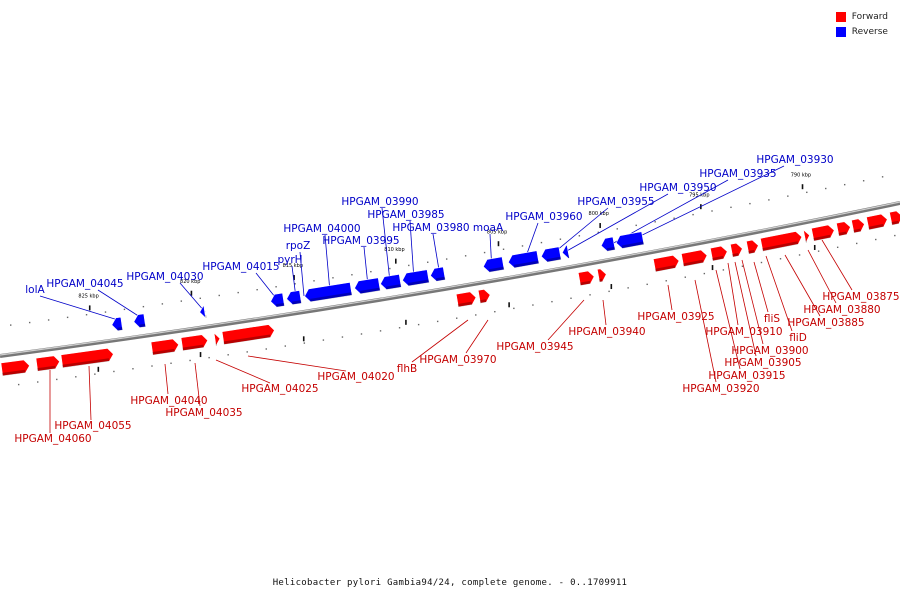  What do you see at coordinates (203, 413) in the screenshot?
I see `forward-gene-label: HPGAM_04035` at bounding box center [203, 413].